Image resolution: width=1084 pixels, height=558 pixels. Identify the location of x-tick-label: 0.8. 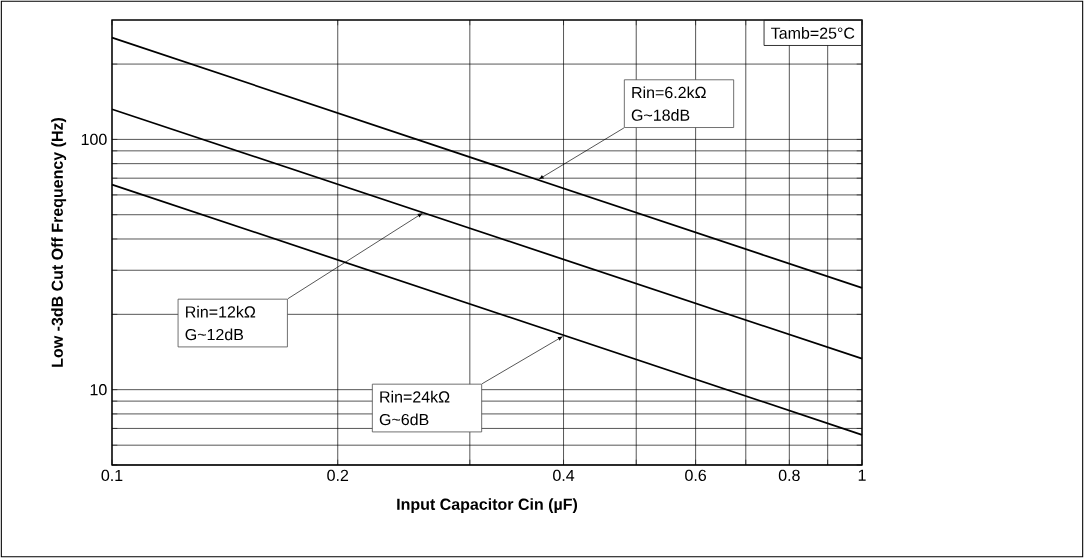
(789, 475).